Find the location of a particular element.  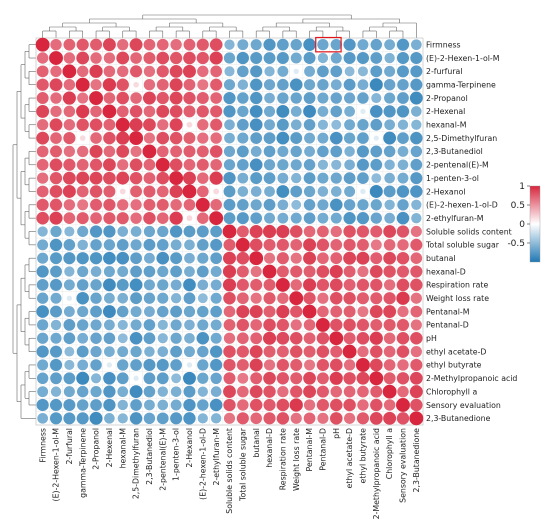

colorbar-tick-label: 0 is located at coordinates (522, 225).